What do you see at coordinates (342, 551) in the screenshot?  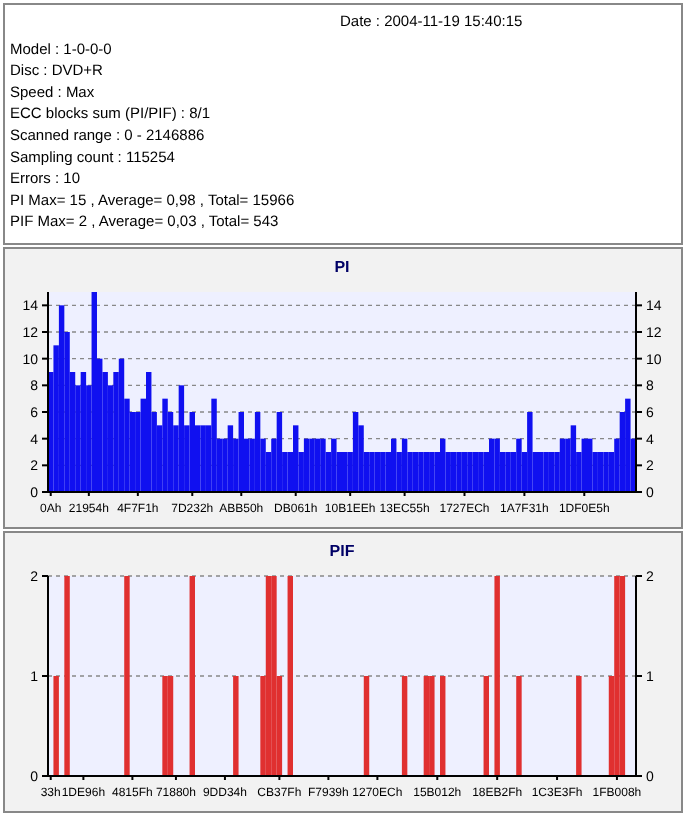 I see `chart-title: PIF` at bounding box center [342, 551].